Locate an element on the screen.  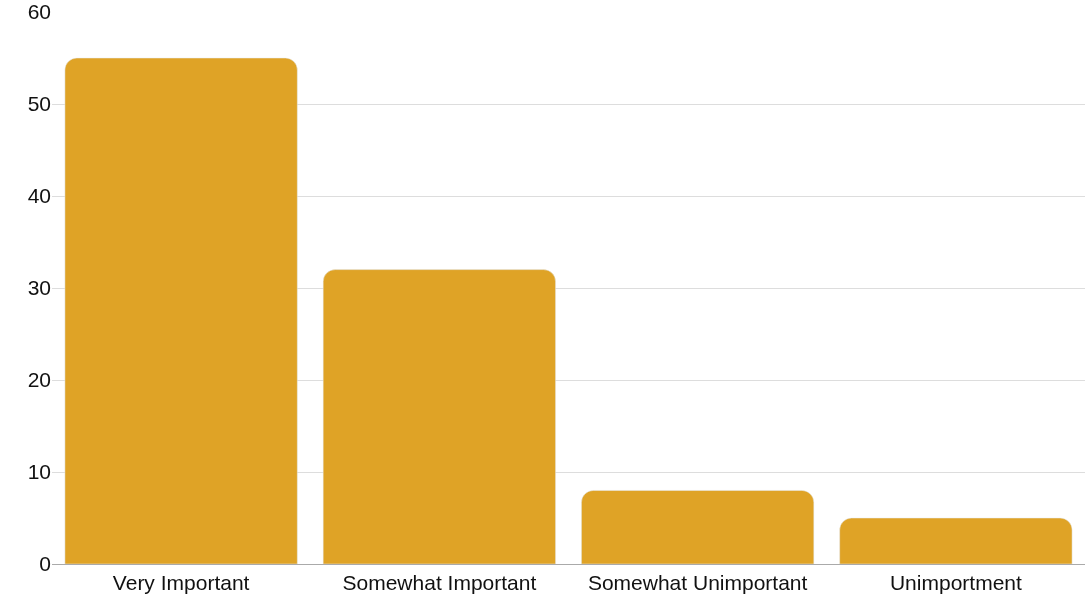
y-tick-label: 30 is located at coordinates (39, 288).